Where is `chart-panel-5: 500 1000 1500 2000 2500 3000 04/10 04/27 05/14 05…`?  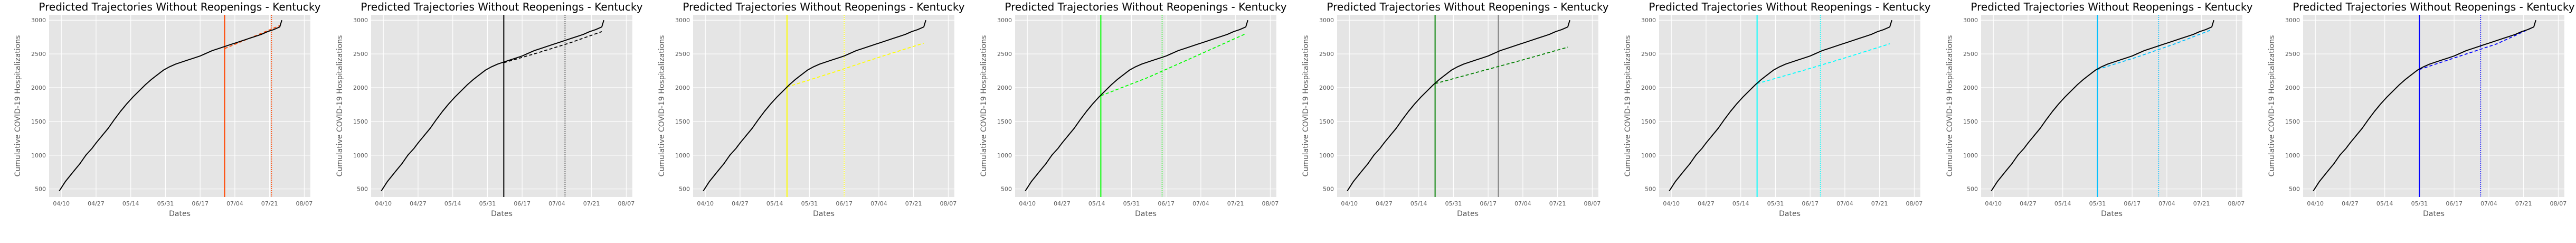 chart-panel-5: 500 1000 1500 2000 2500 3000 04/10 04/27 05/14 05… is located at coordinates (1455, 109).